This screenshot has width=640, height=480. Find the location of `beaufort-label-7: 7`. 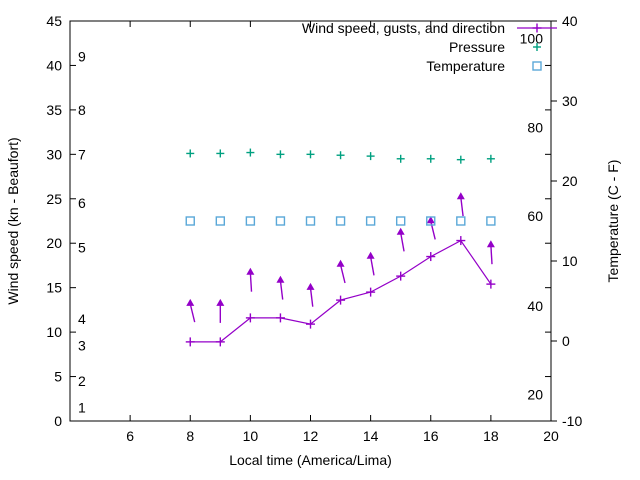

beaufort-label-7: 7 is located at coordinates (82, 154).